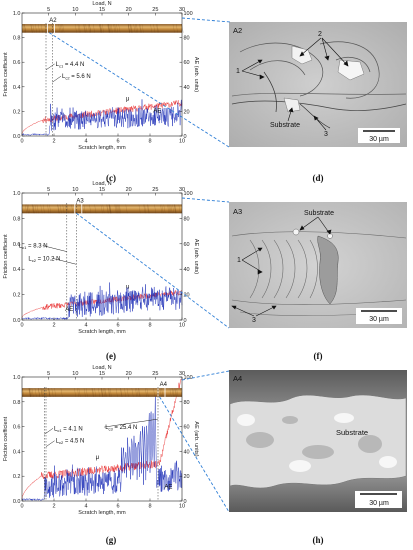 This screenshot has width=413, height=550. What do you see at coordinates (182, 190) in the screenshot?
I see `x2-tick-label: 30` at bounding box center [182, 190].